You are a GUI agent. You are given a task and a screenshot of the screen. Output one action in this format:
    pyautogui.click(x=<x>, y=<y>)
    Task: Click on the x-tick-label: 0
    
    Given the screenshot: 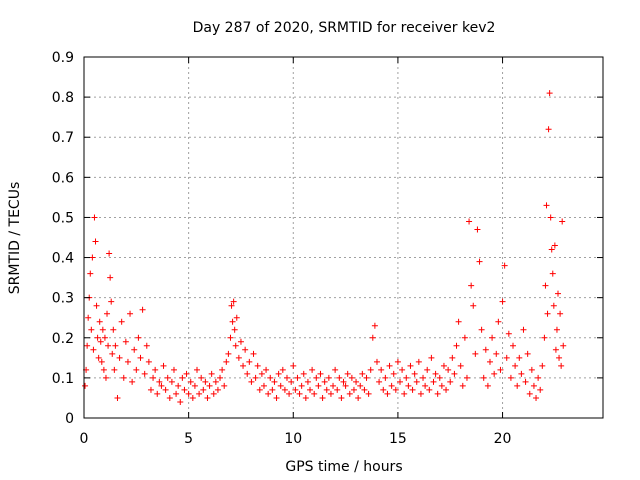 What is the action you would take?
    pyautogui.click(x=84, y=439)
    